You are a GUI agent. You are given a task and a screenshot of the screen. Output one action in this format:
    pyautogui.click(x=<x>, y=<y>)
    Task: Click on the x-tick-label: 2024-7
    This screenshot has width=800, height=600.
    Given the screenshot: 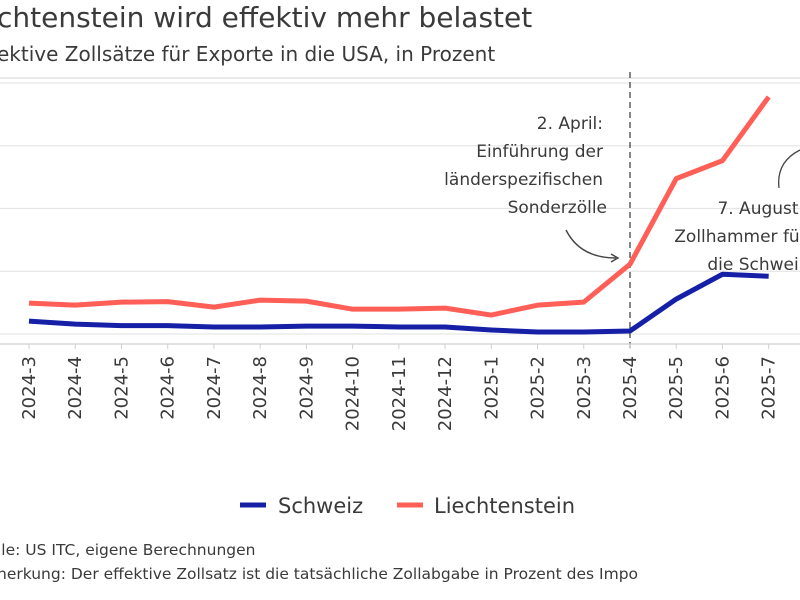 What is the action you would take?
    pyautogui.click(x=214, y=388)
    